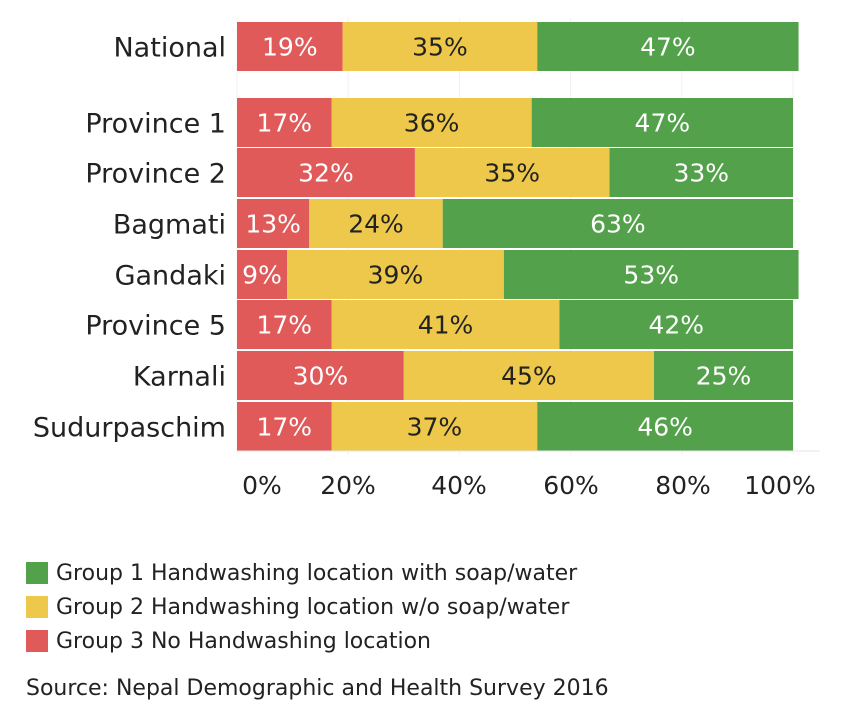  I want to click on category-label: Province 2, so click(155, 174).